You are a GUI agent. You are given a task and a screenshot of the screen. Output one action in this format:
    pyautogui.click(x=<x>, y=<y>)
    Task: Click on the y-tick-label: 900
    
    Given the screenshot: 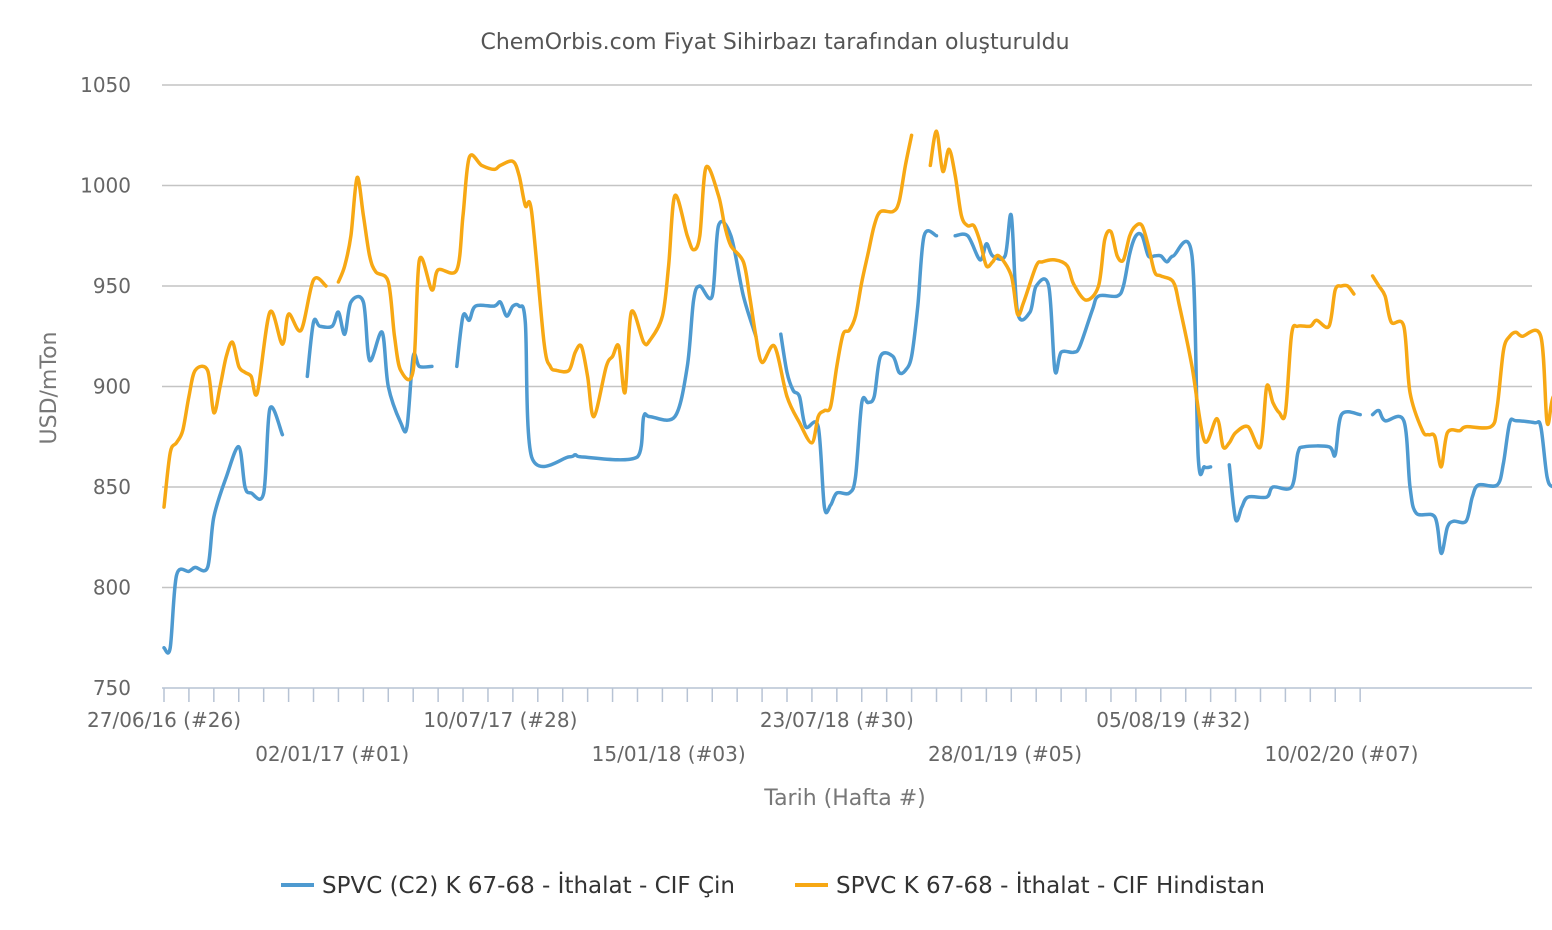 What is the action you would take?
    pyautogui.click(x=112, y=387)
    